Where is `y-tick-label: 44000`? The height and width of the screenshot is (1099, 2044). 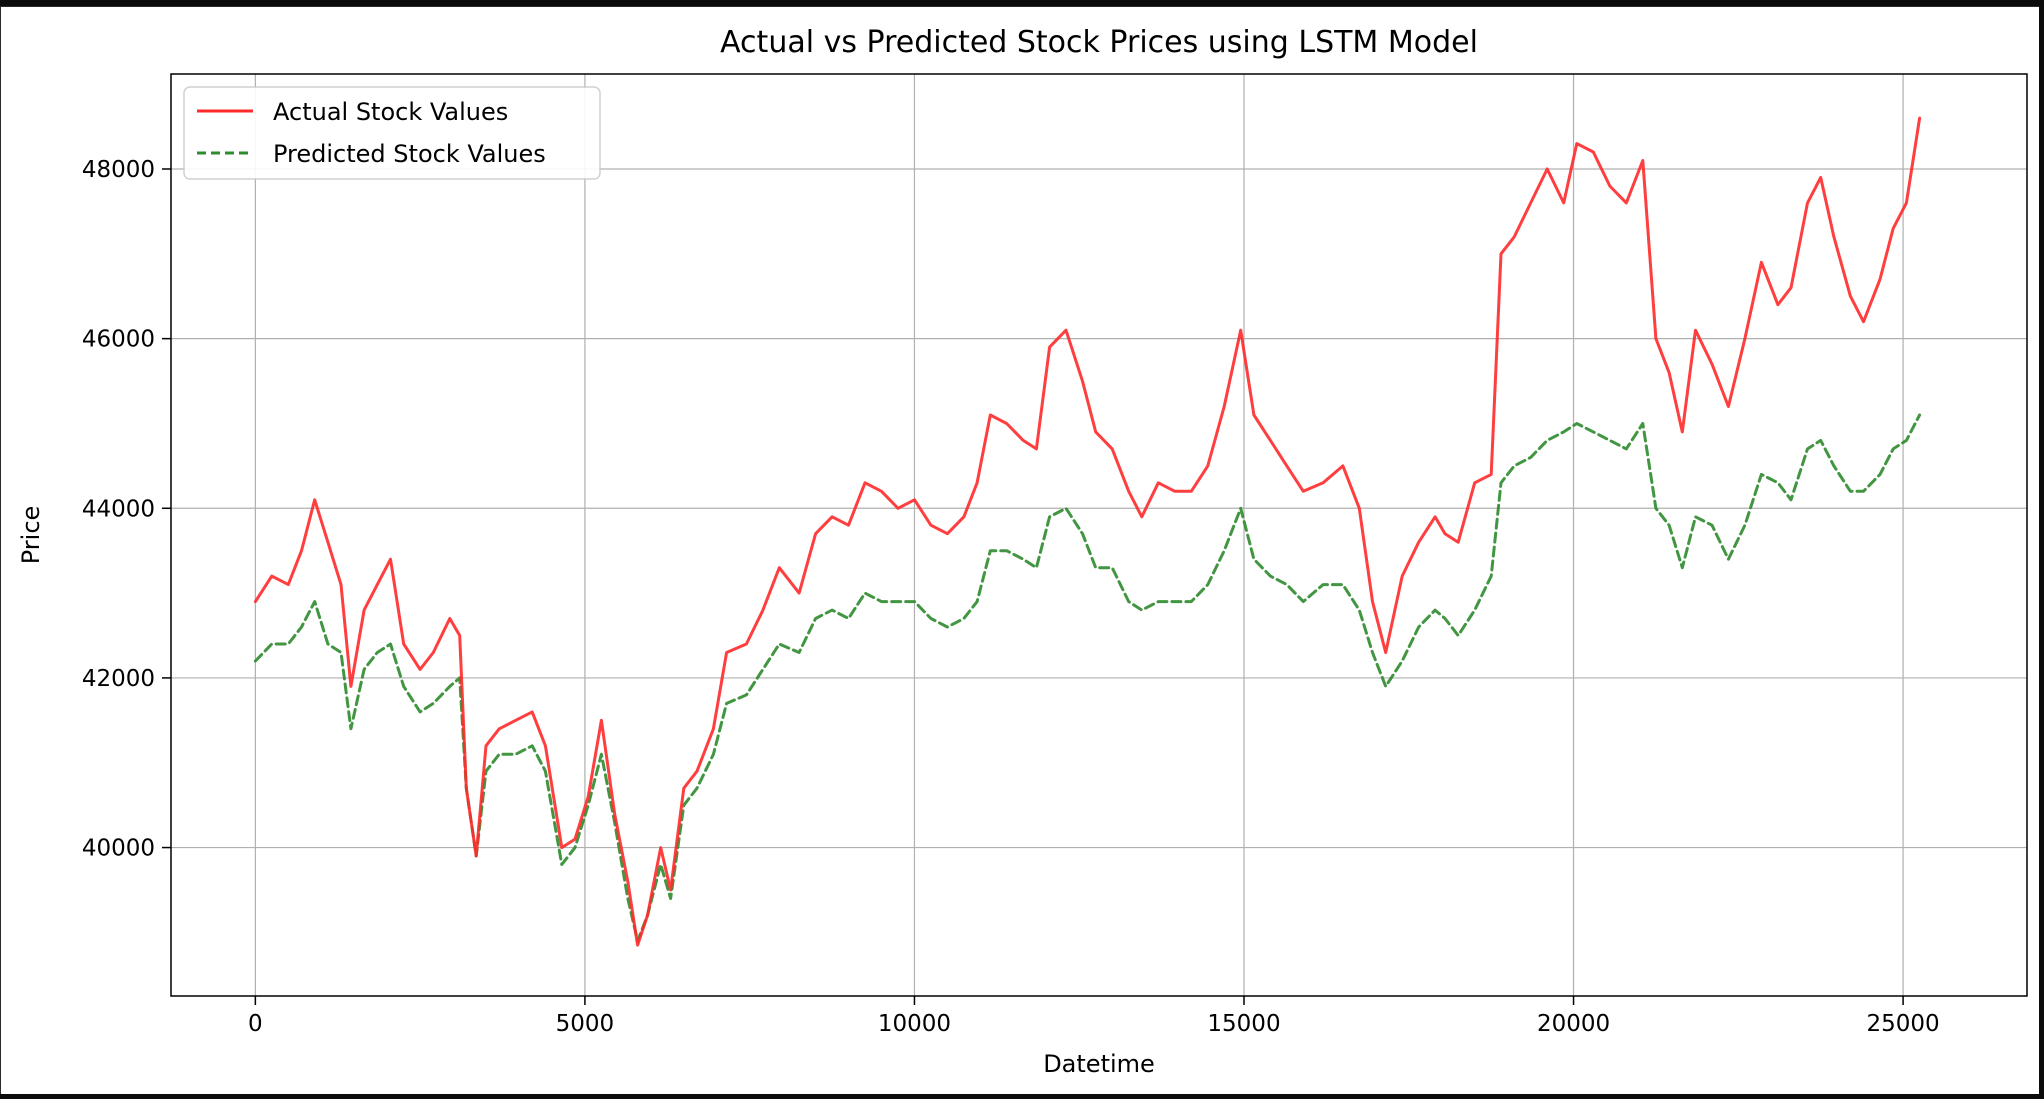
y-tick-label: 44000 is located at coordinates (118, 509).